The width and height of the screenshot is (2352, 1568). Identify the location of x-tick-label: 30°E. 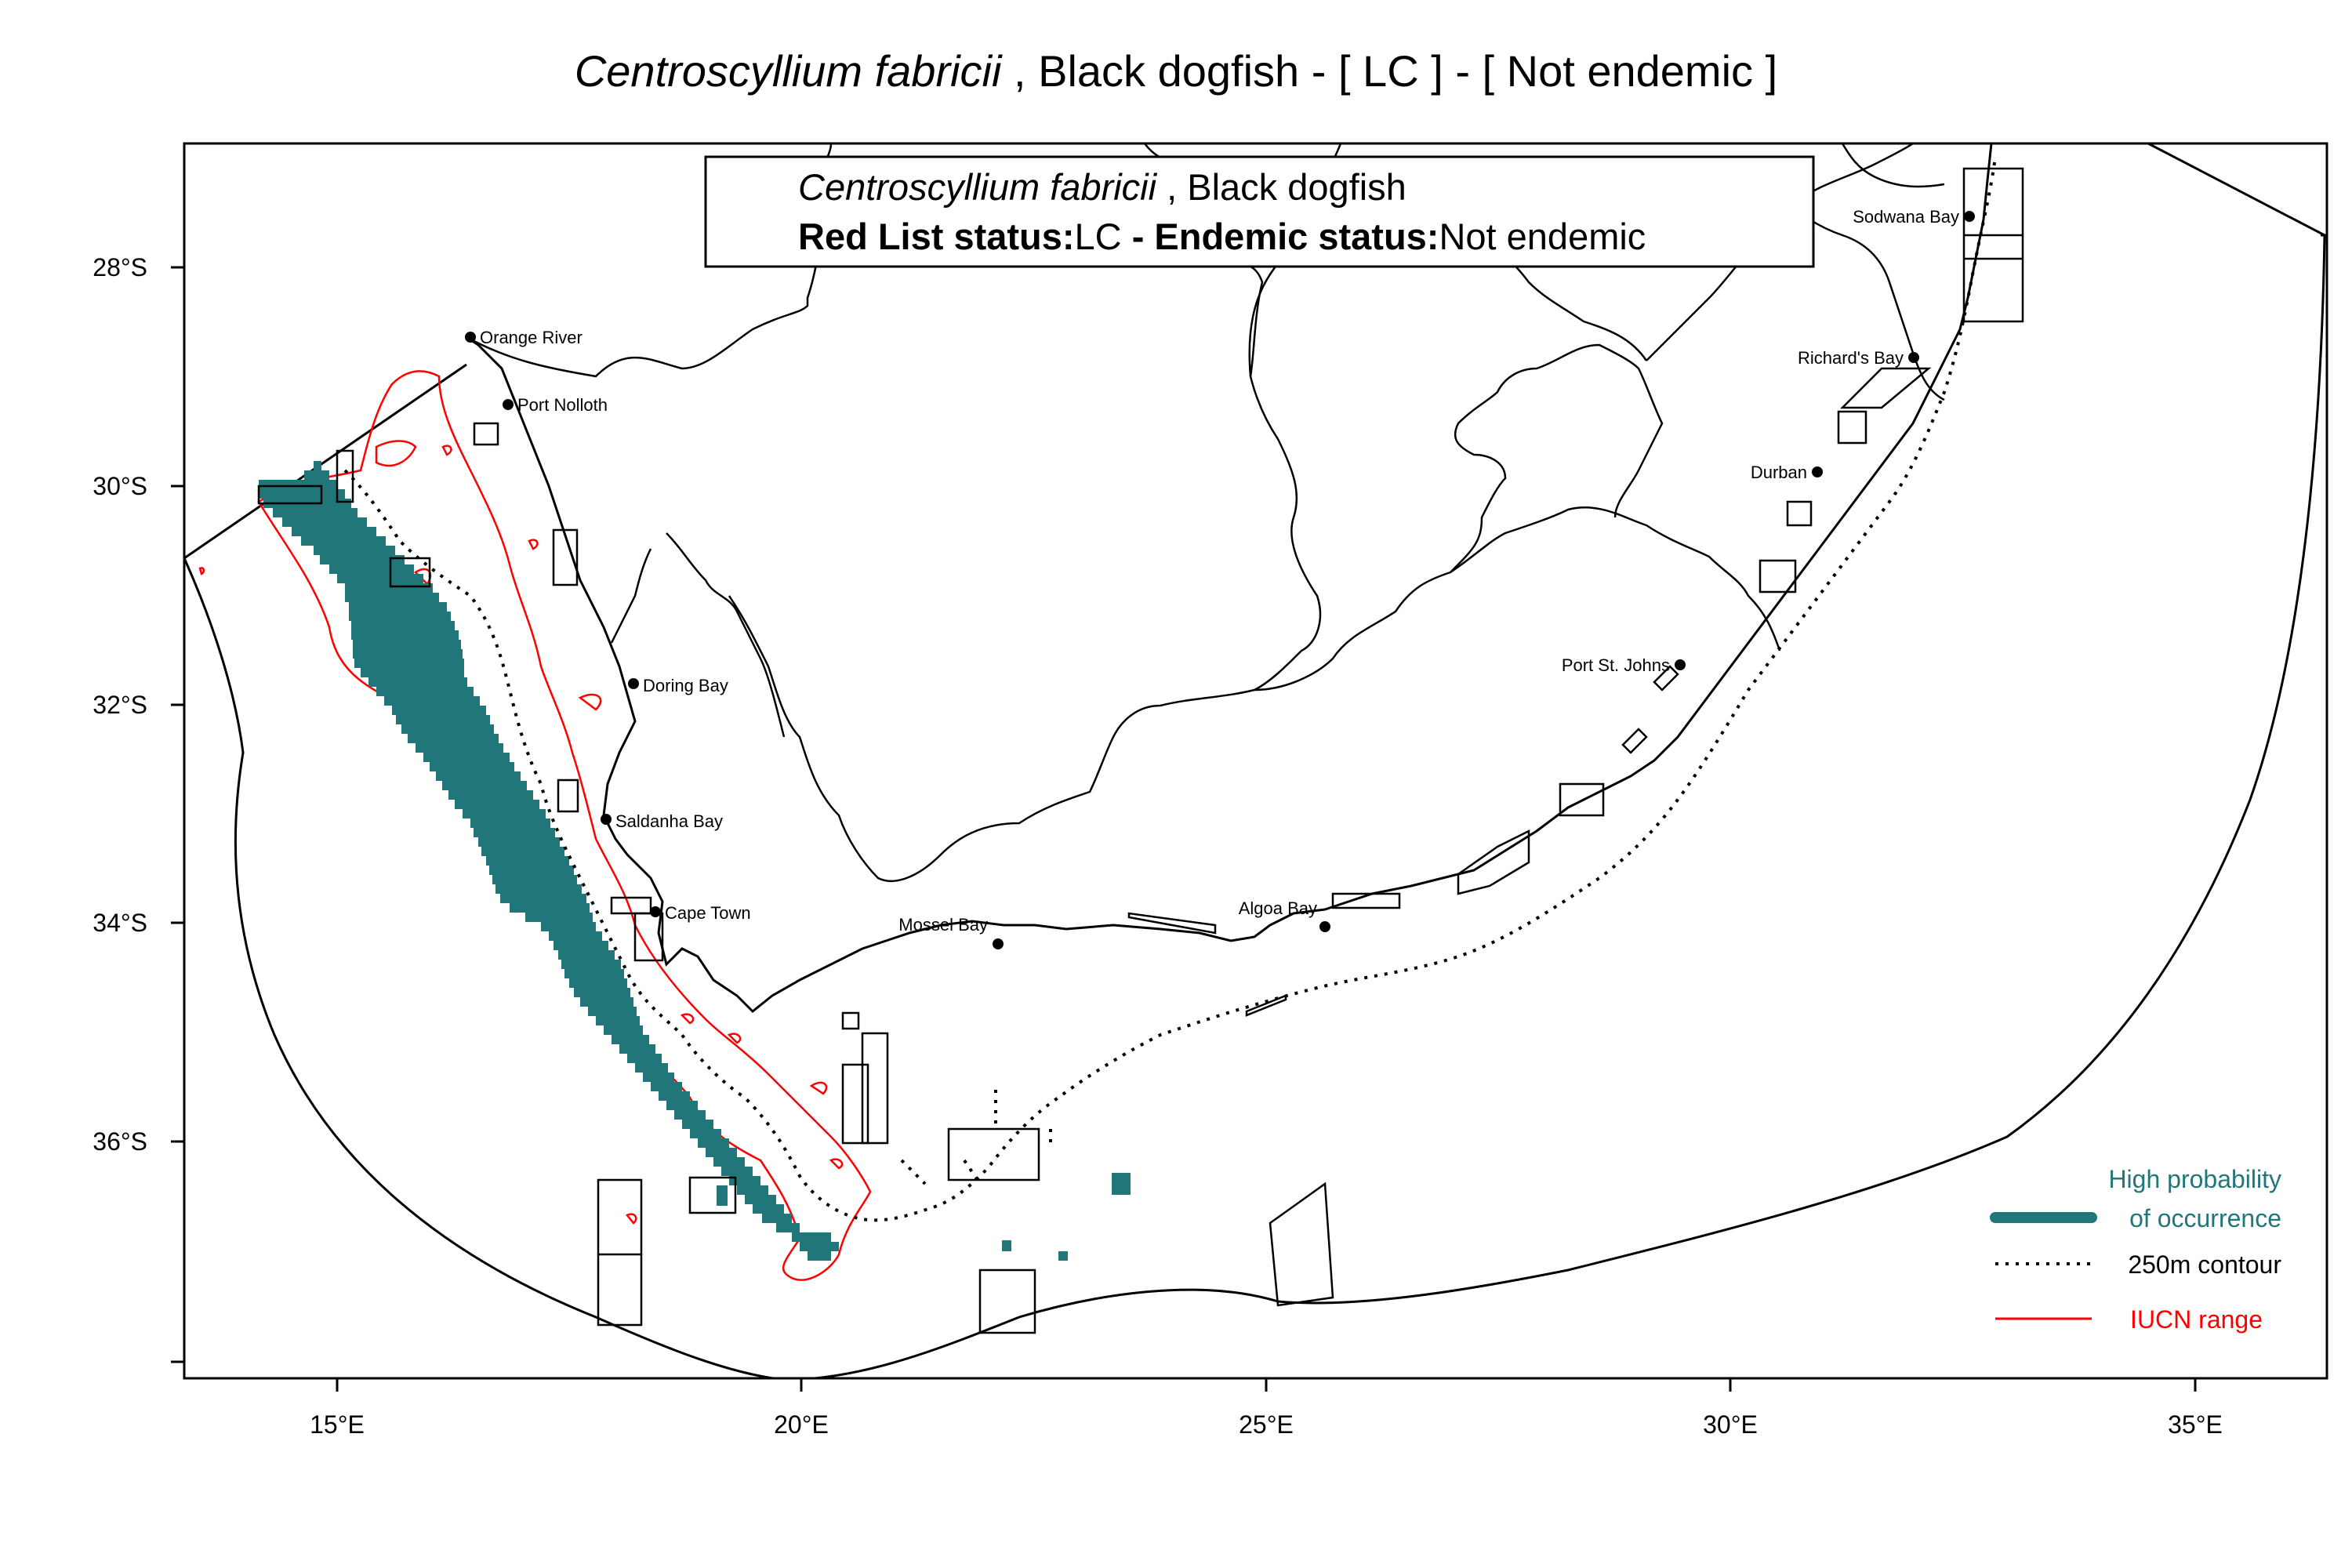
(1730, 1424).